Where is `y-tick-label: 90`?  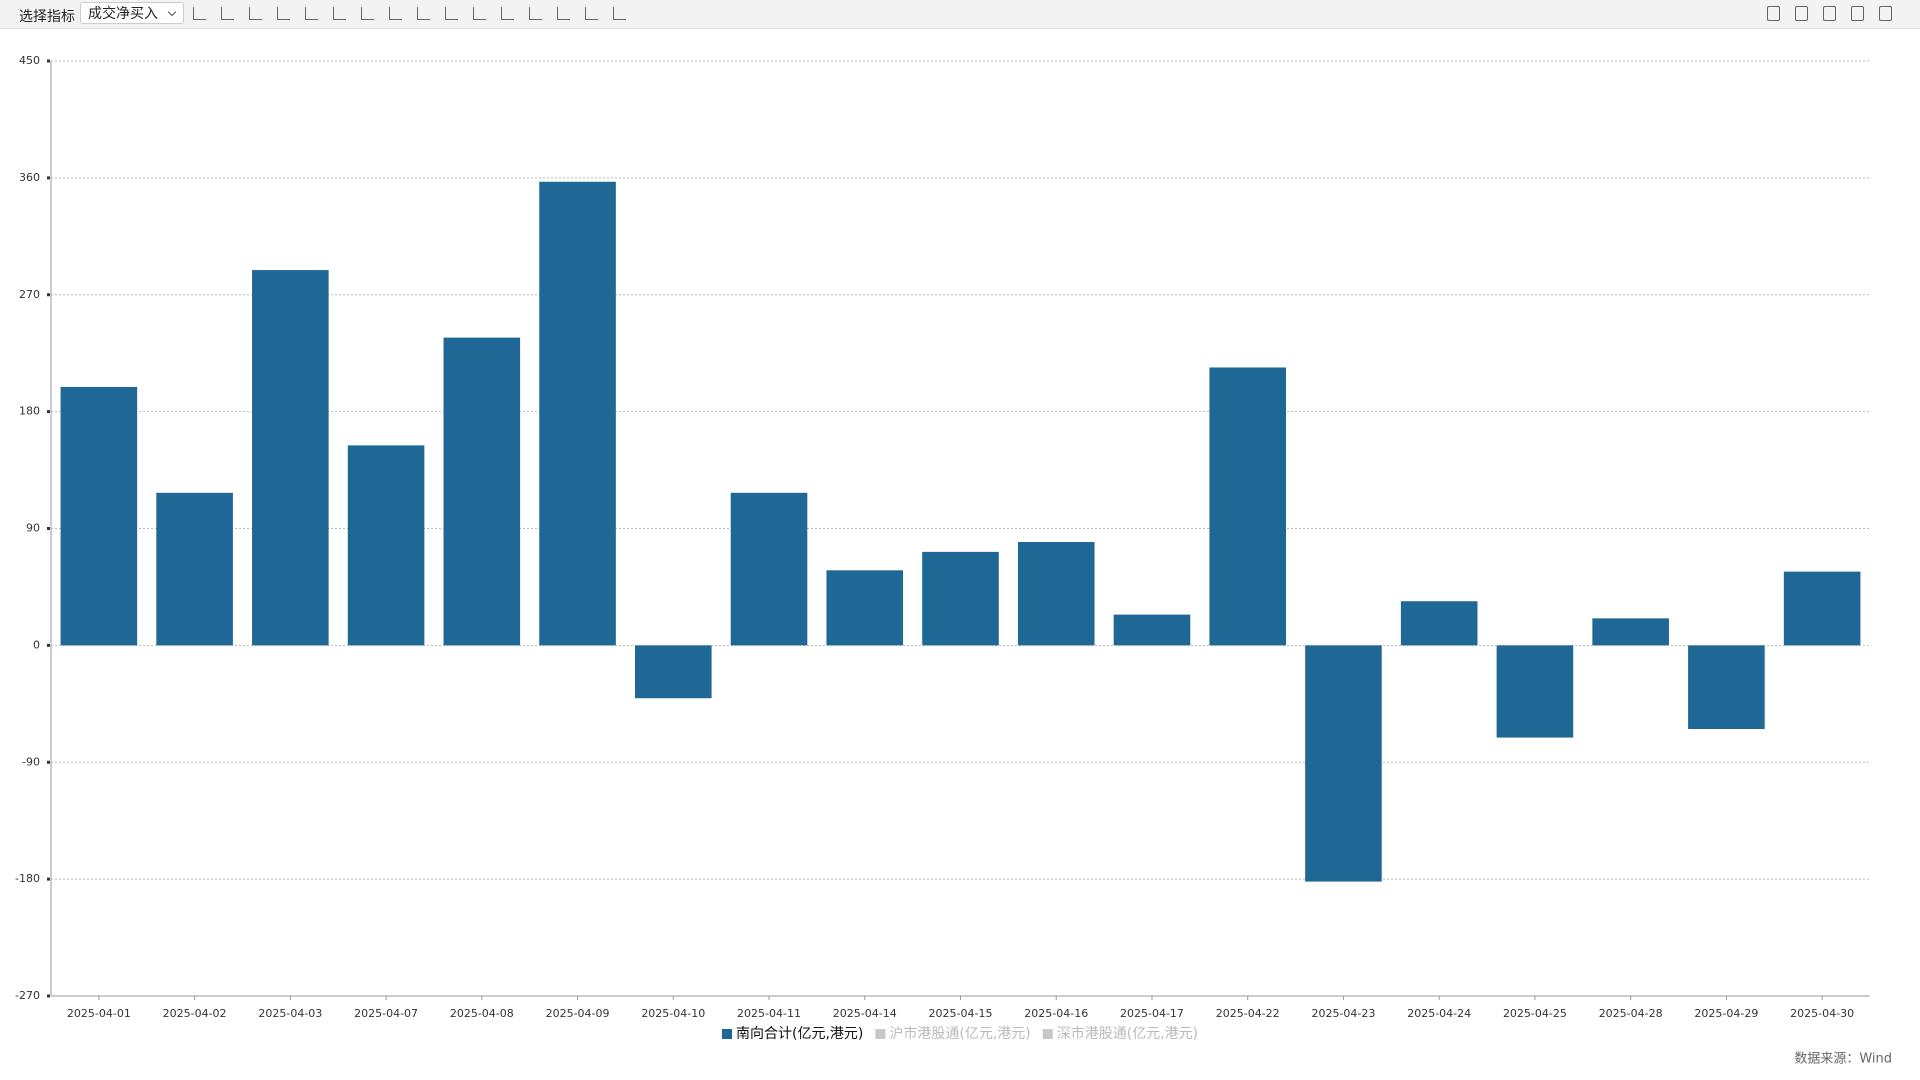
y-tick-label: 90 is located at coordinates (33, 528).